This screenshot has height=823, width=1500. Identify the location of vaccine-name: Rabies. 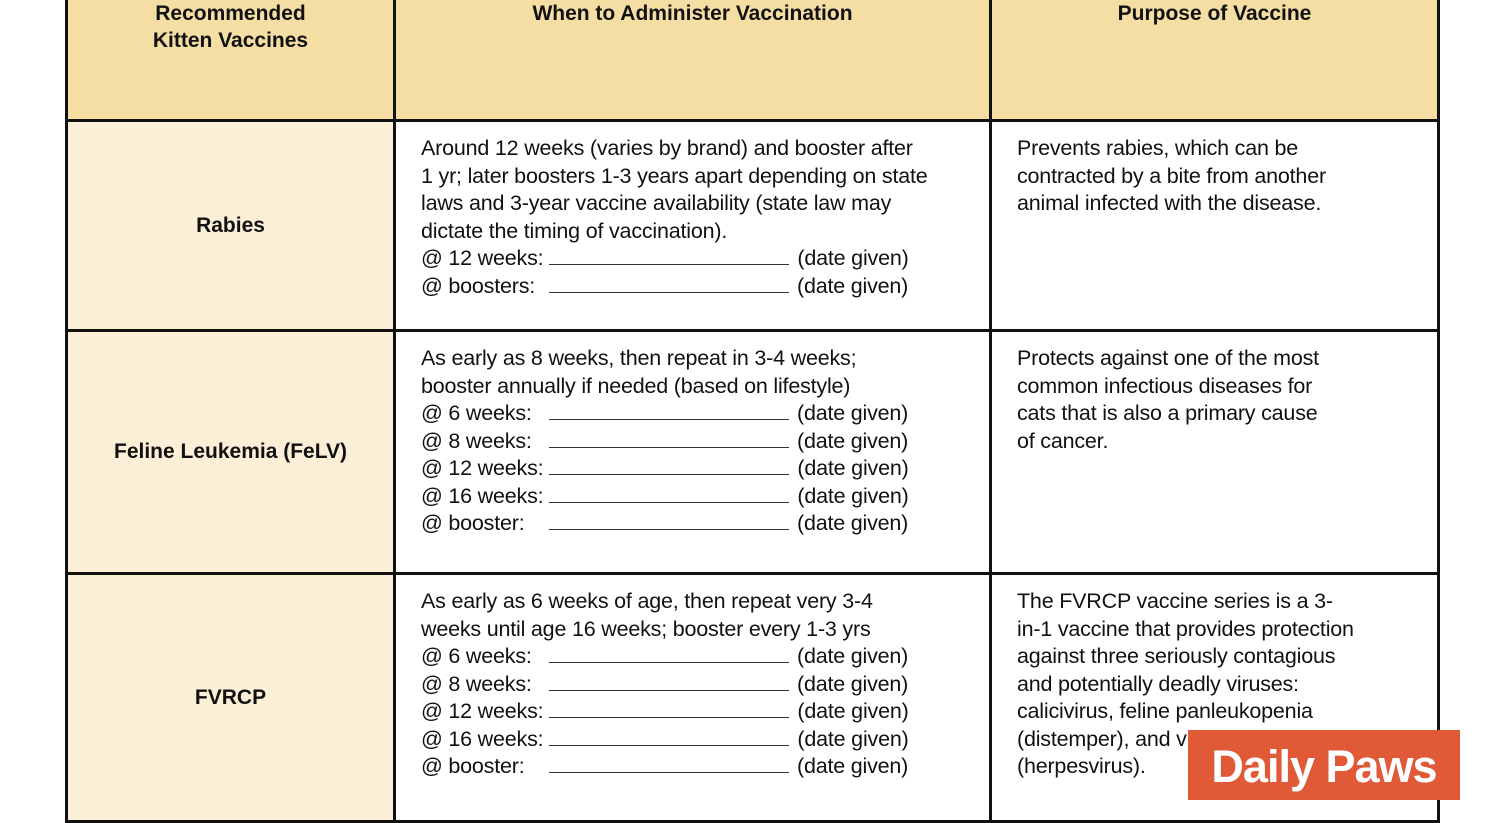
(230, 225).